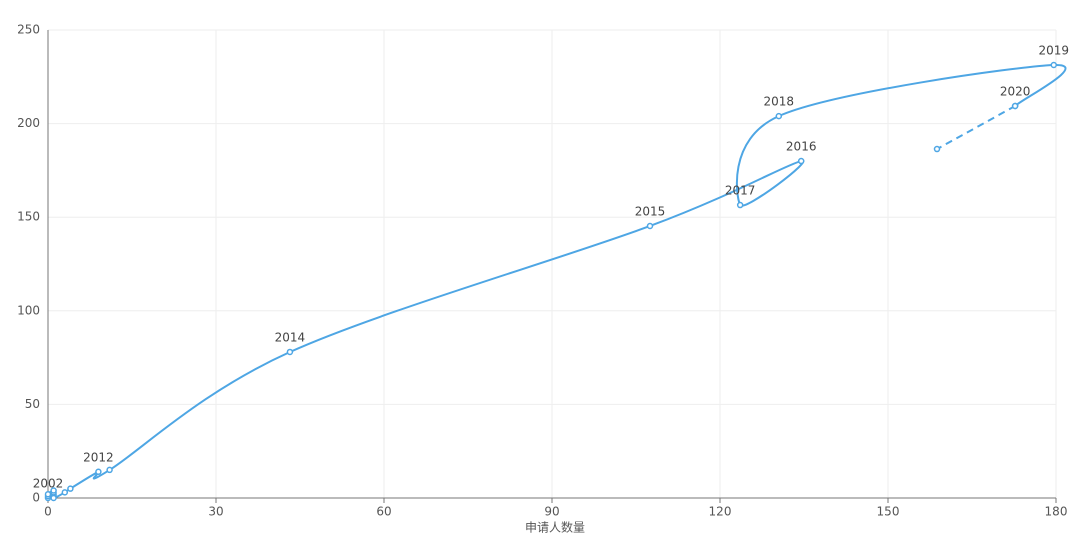 The image size is (1080, 543). What do you see at coordinates (48, 484) in the screenshot?
I see `data-label: 2002` at bounding box center [48, 484].